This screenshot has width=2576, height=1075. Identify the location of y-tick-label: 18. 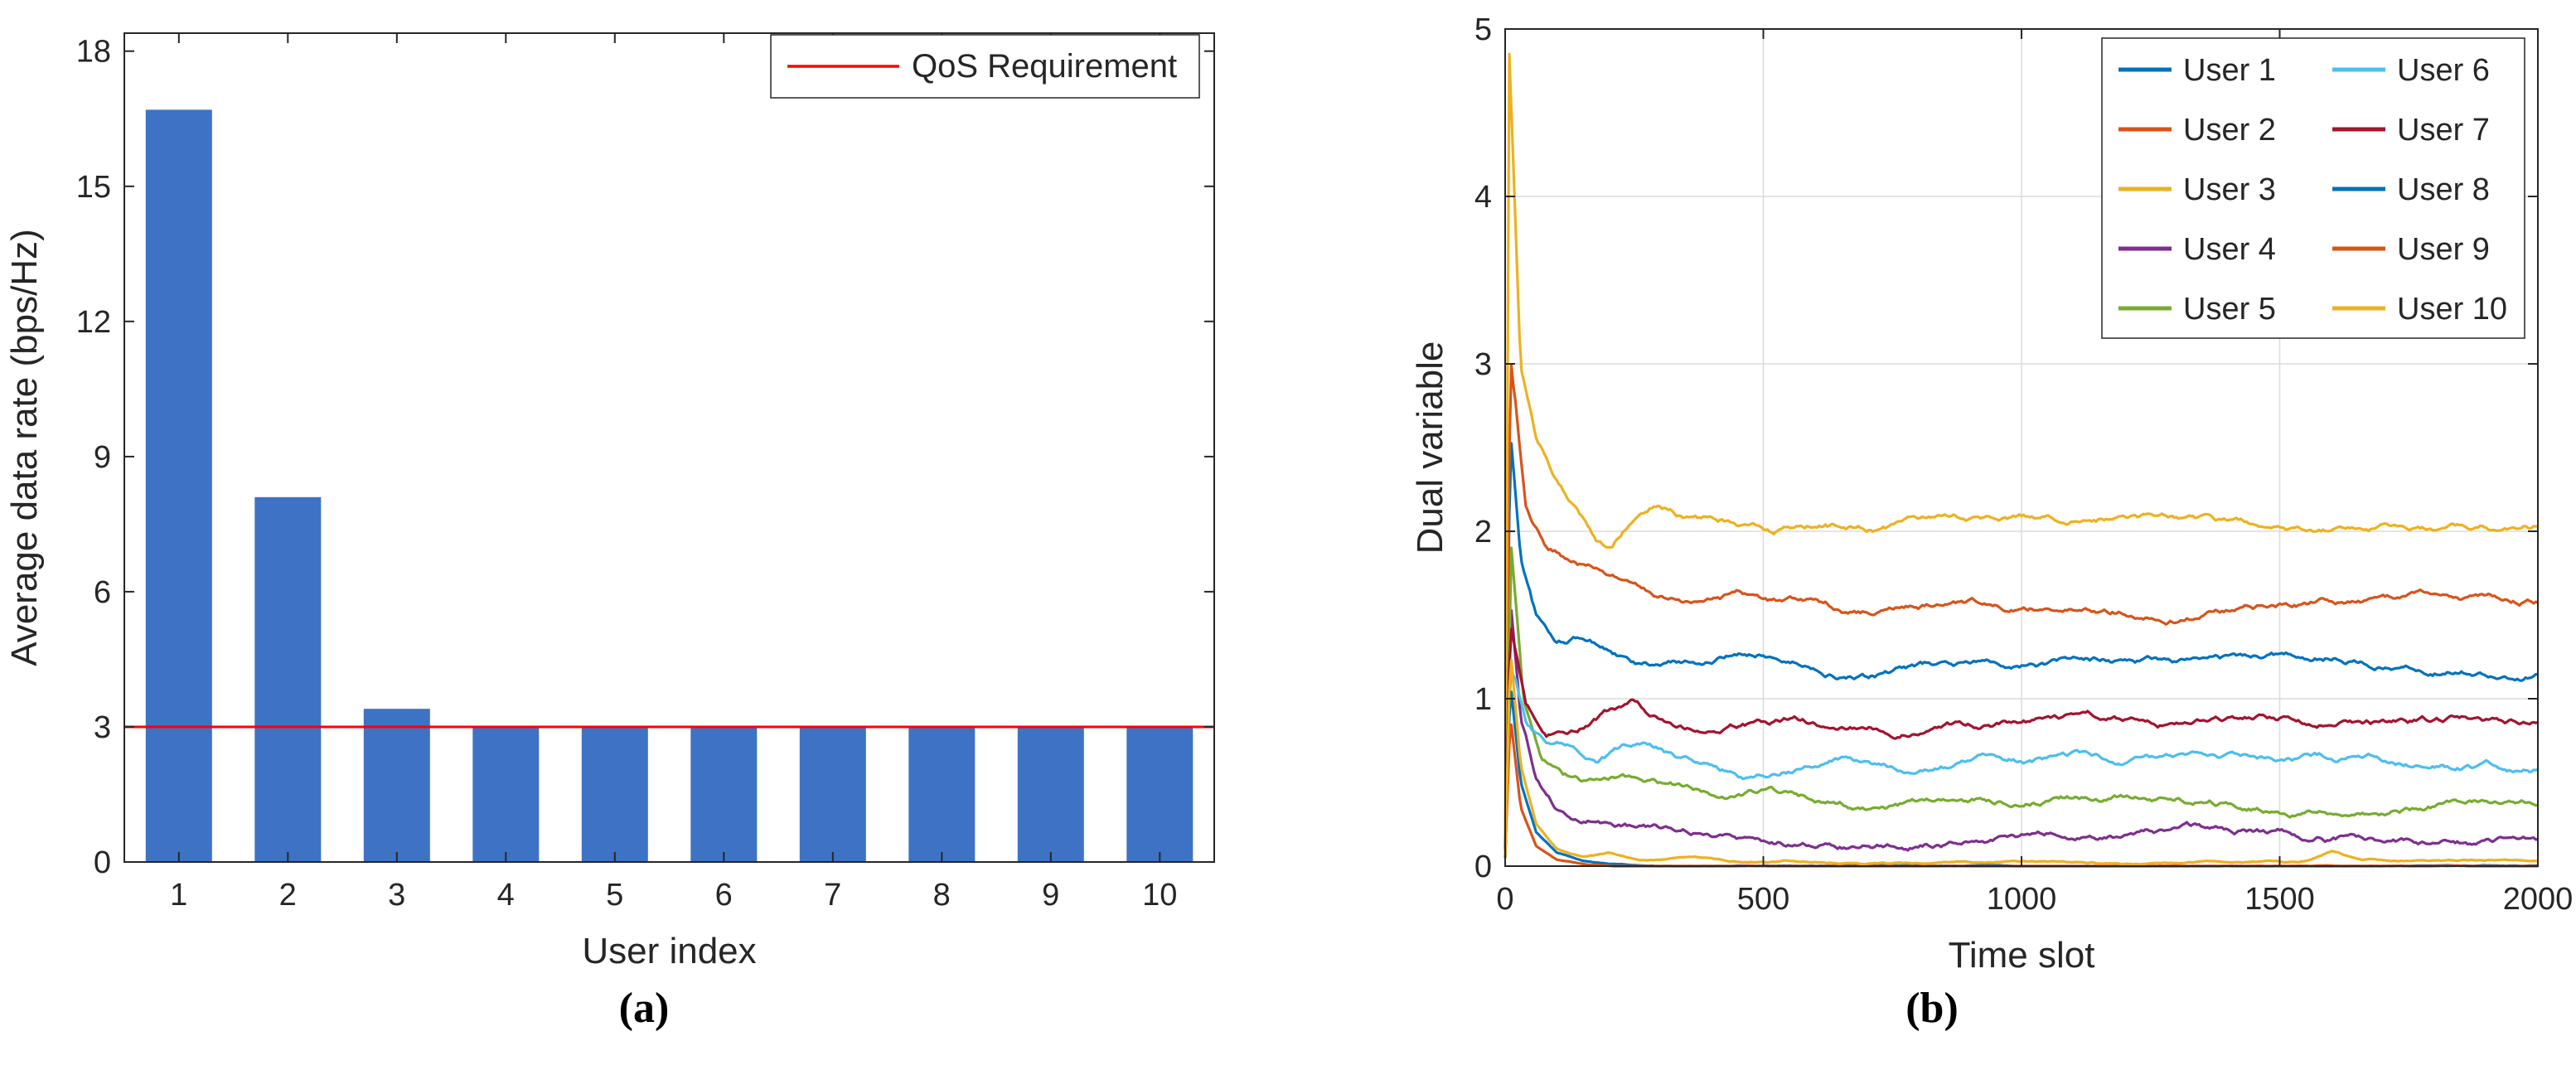
(93, 52).